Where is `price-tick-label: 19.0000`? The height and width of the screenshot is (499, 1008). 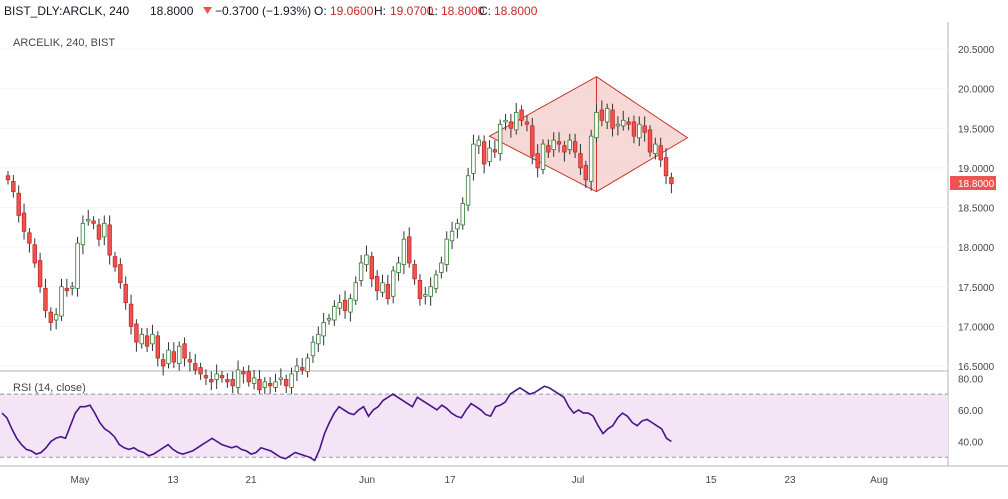 price-tick-label: 19.0000 is located at coordinates (976, 169).